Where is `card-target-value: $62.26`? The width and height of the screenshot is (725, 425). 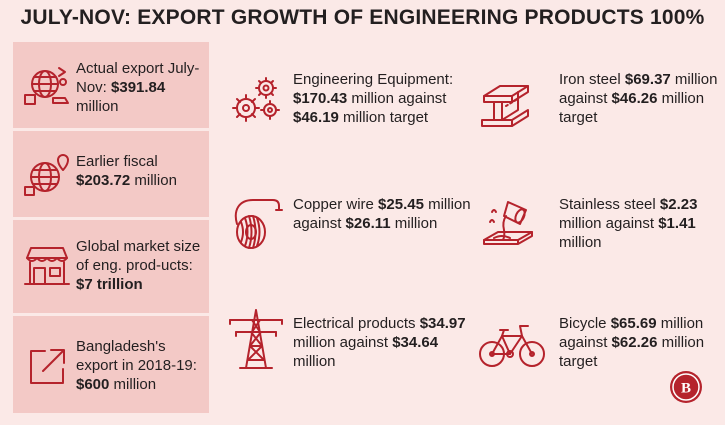
card-target-value: $62.26 is located at coordinates (634, 342).